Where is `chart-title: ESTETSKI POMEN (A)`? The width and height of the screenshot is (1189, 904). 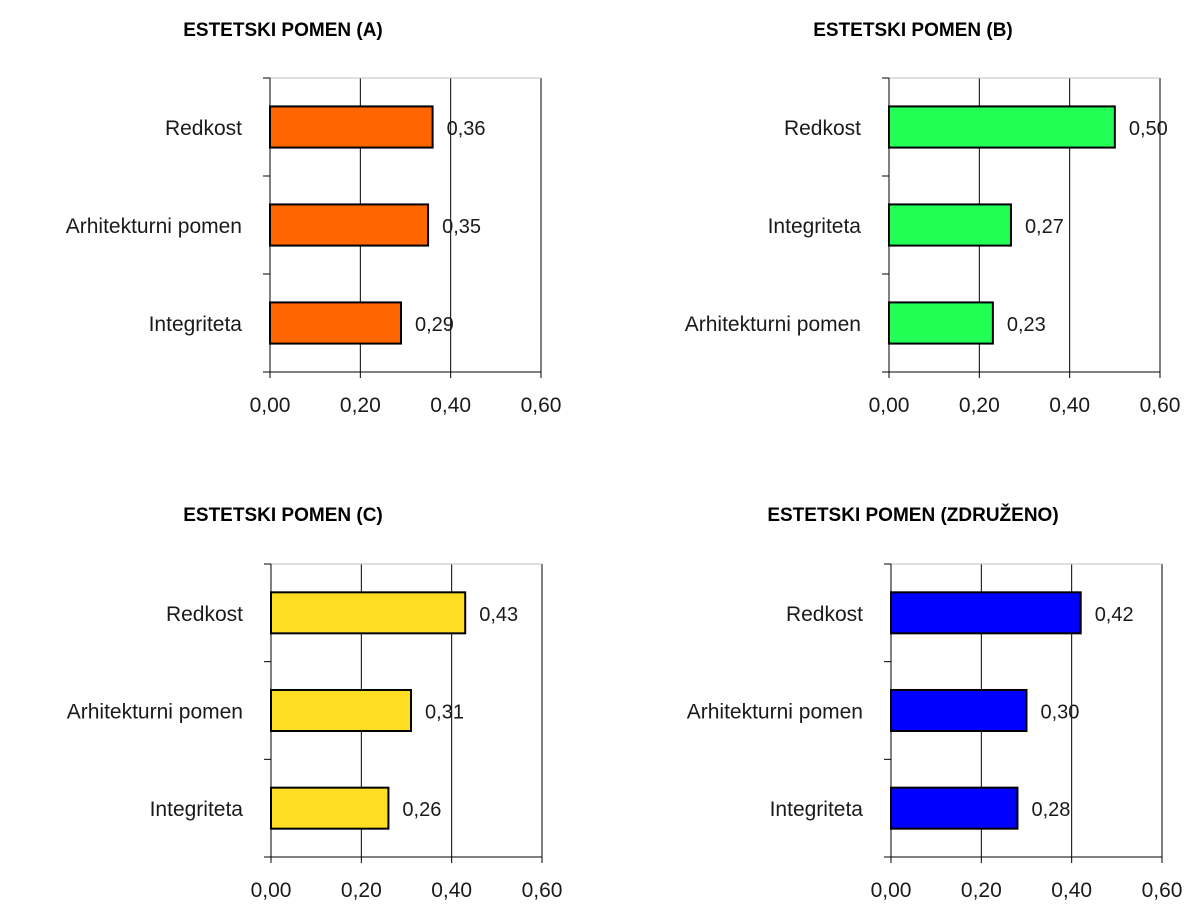 chart-title: ESTETSKI POMEN (A) is located at coordinates (283, 30).